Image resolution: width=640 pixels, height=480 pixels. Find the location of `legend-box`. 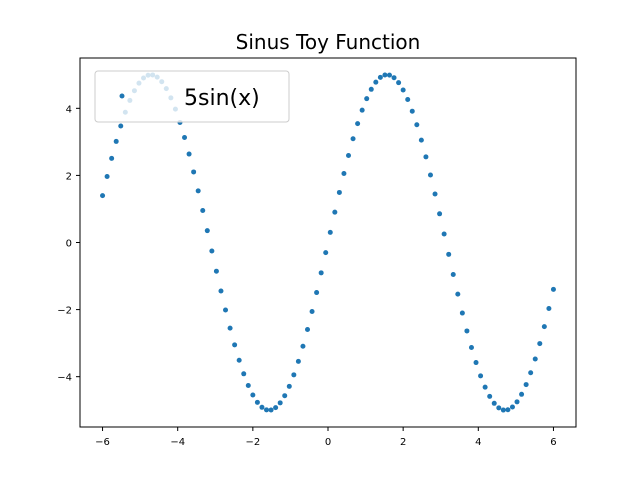

legend-box is located at coordinates (192, 96).